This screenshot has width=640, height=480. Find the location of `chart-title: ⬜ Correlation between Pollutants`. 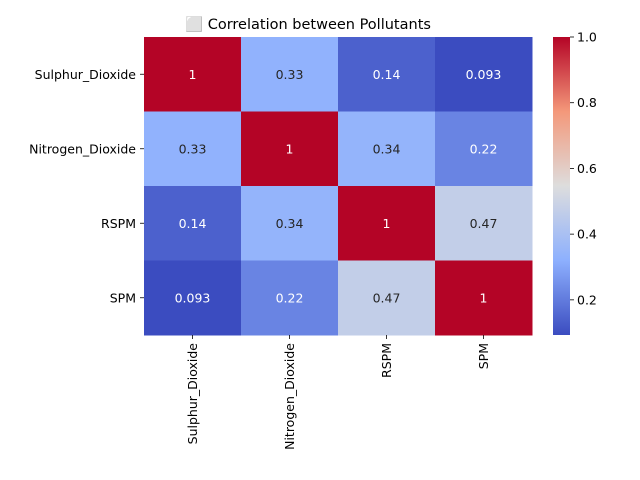

chart-title: ⬜ Correlation between Pollutants is located at coordinates (308, 24).